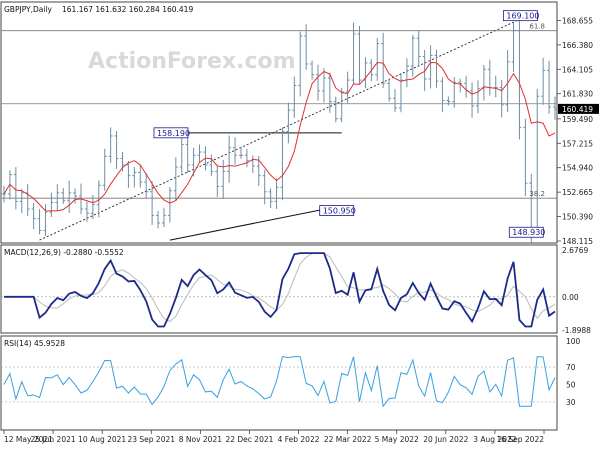  I want to click on y-tick-label-3: 161.830, so click(577, 94).